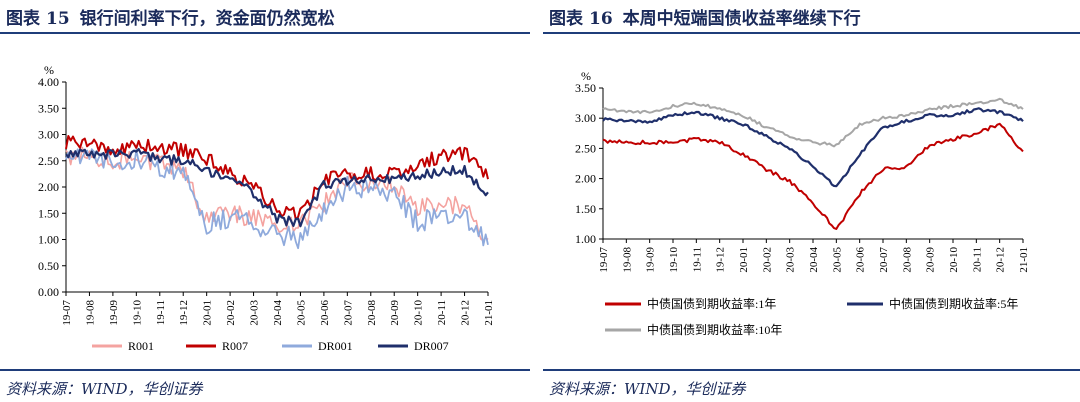 This screenshot has width=1080, height=402. I want to click on right-source-note: 资料来源：WIND，华创证券, so click(647, 389).